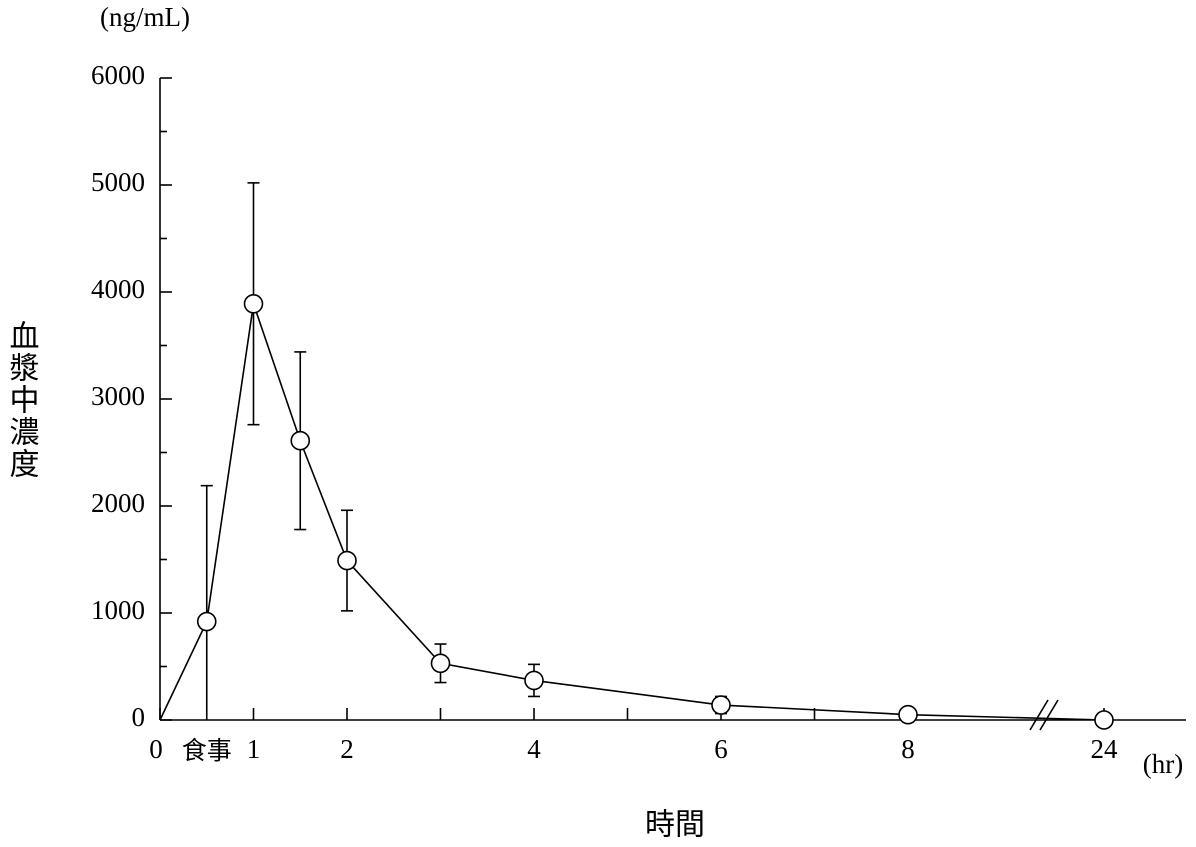 The width and height of the screenshot is (1196, 847). What do you see at coordinates (145, 17) in the screenshot?
I see `y-unit: (ng/mL)` at bounding box center [145, 17].